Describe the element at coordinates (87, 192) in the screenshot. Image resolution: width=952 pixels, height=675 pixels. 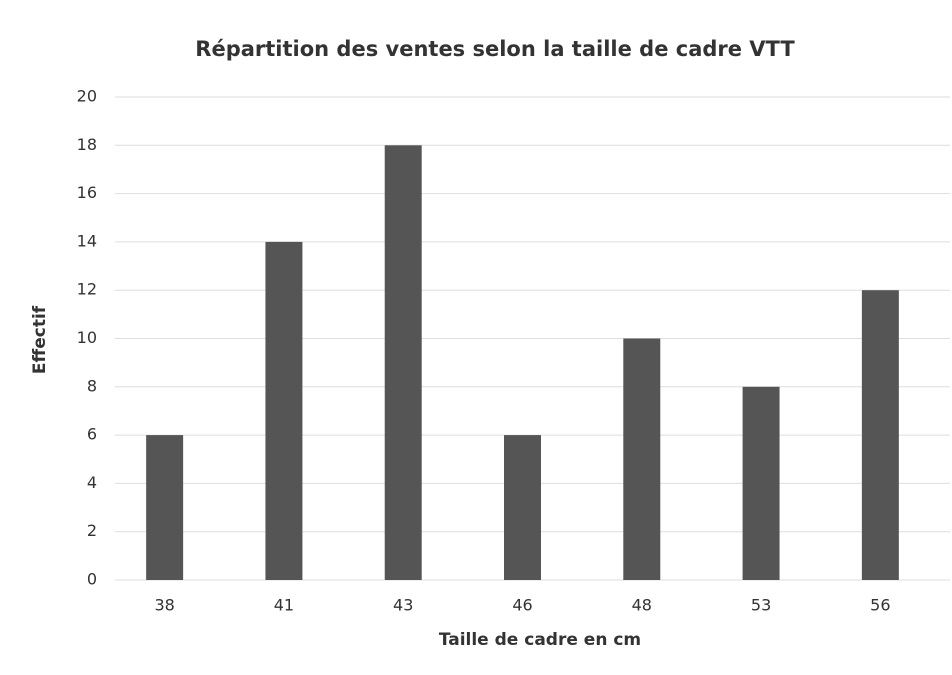
I see `y-tick-label: 16` at that location.